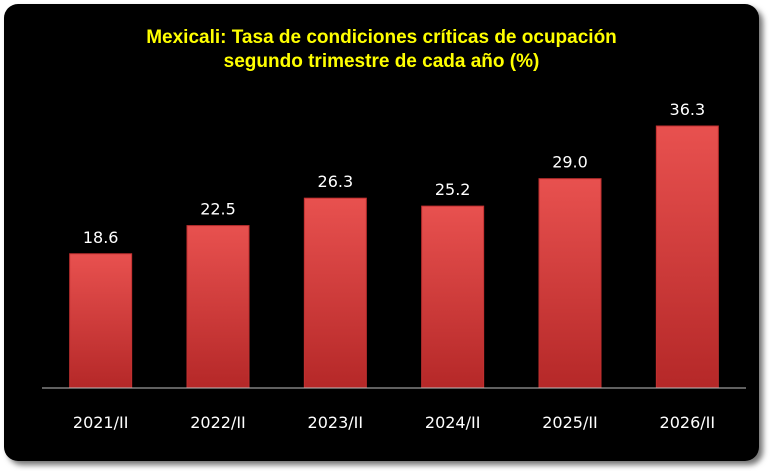  Describe the element at coordinates (570, 283) in the screenshot. I see `bar-2025-II` at that location.